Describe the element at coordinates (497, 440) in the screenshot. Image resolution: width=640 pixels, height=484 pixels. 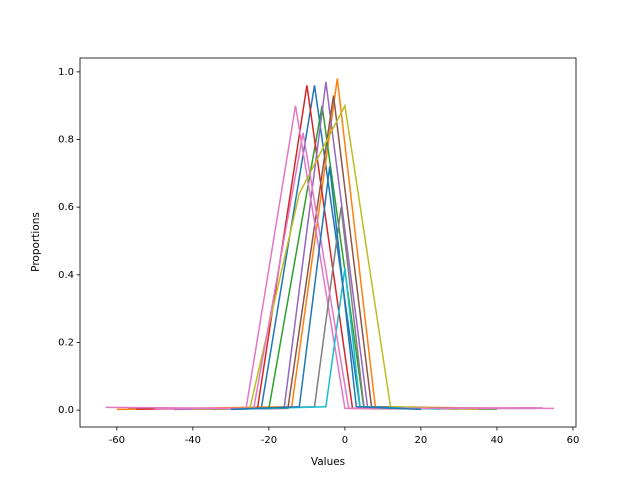
I see `x-tick-label: 40` at that location.